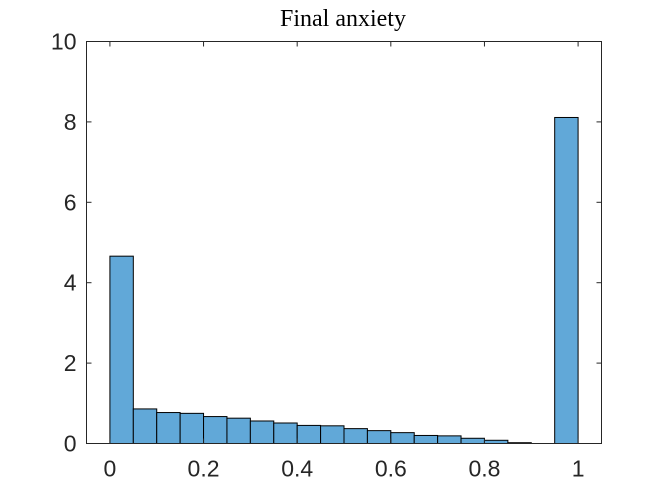 The image size is (664, 498). What do you see at coordinates (297, 469) in the screenshot?
I see `x-tick-label: 0.4` at bounding box center [297, 469].